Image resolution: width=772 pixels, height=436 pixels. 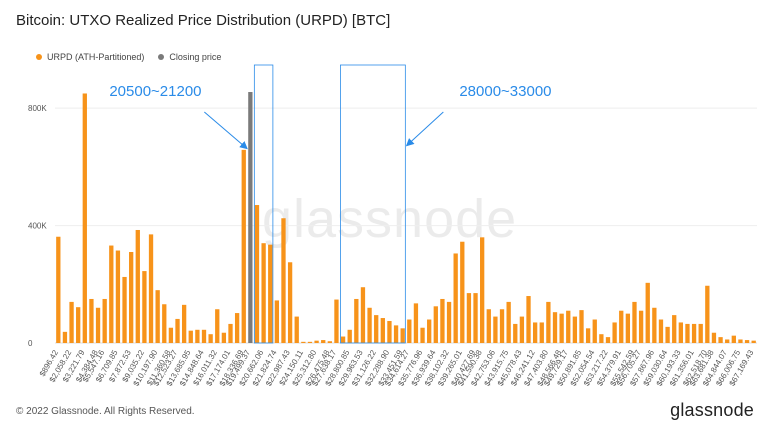 What do you see at coordinates (712, 410) in the screenshot?
I see `glassnode-logo: glassnode` at bounding box center [712, 410].